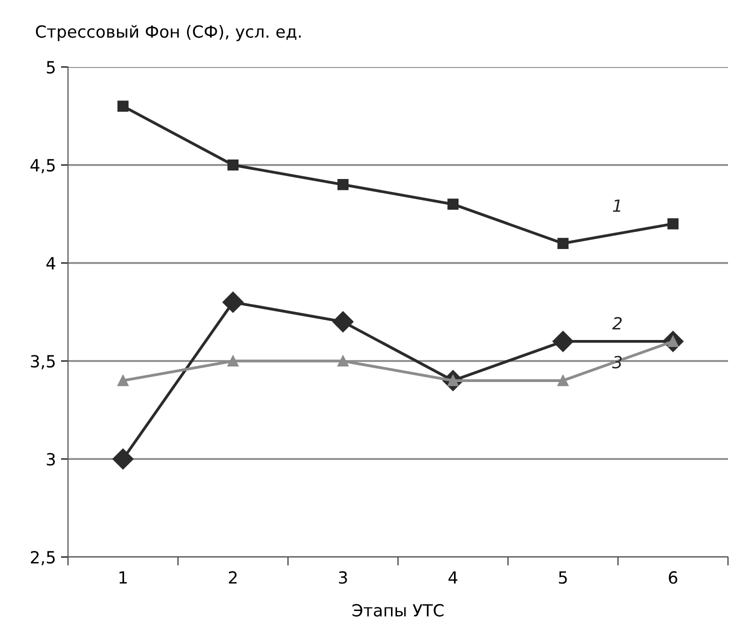  I want to click on y-tick-label: 5, so click(50, 67).